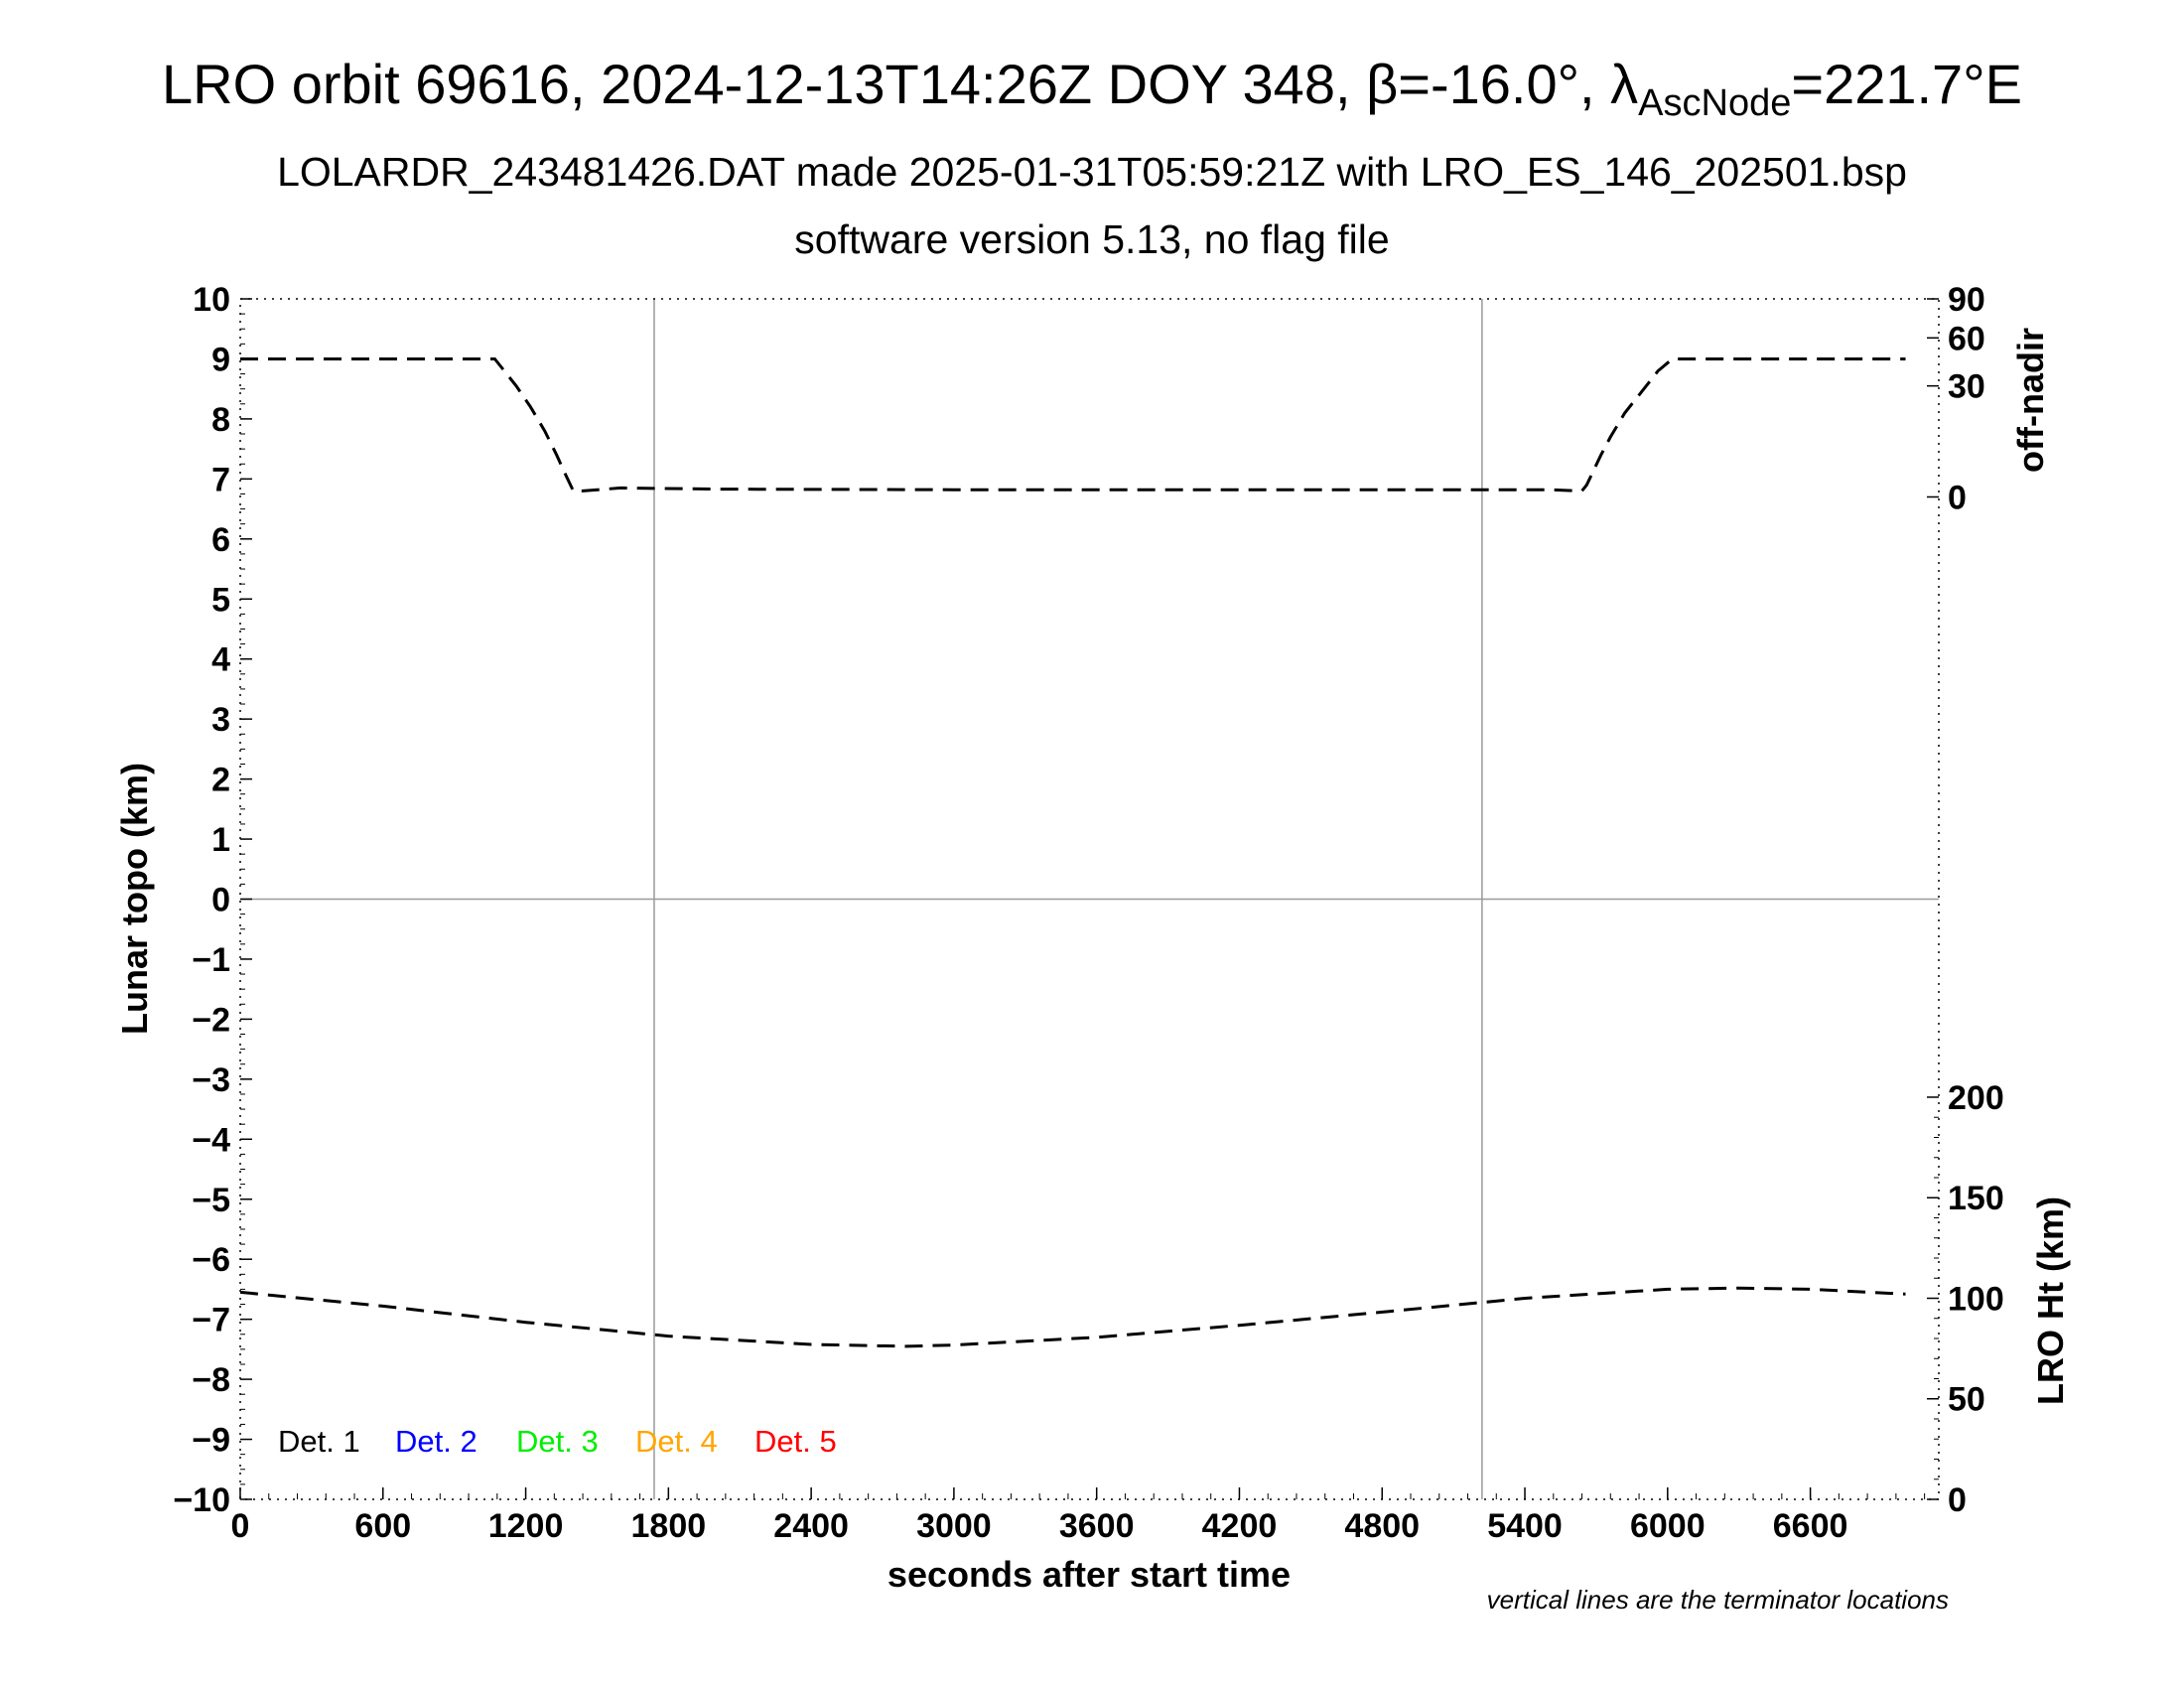  Describe the element at coordinates (676, 1441) in the screenshot. I see `legend-entry-det-4: Det. 4` at that location.